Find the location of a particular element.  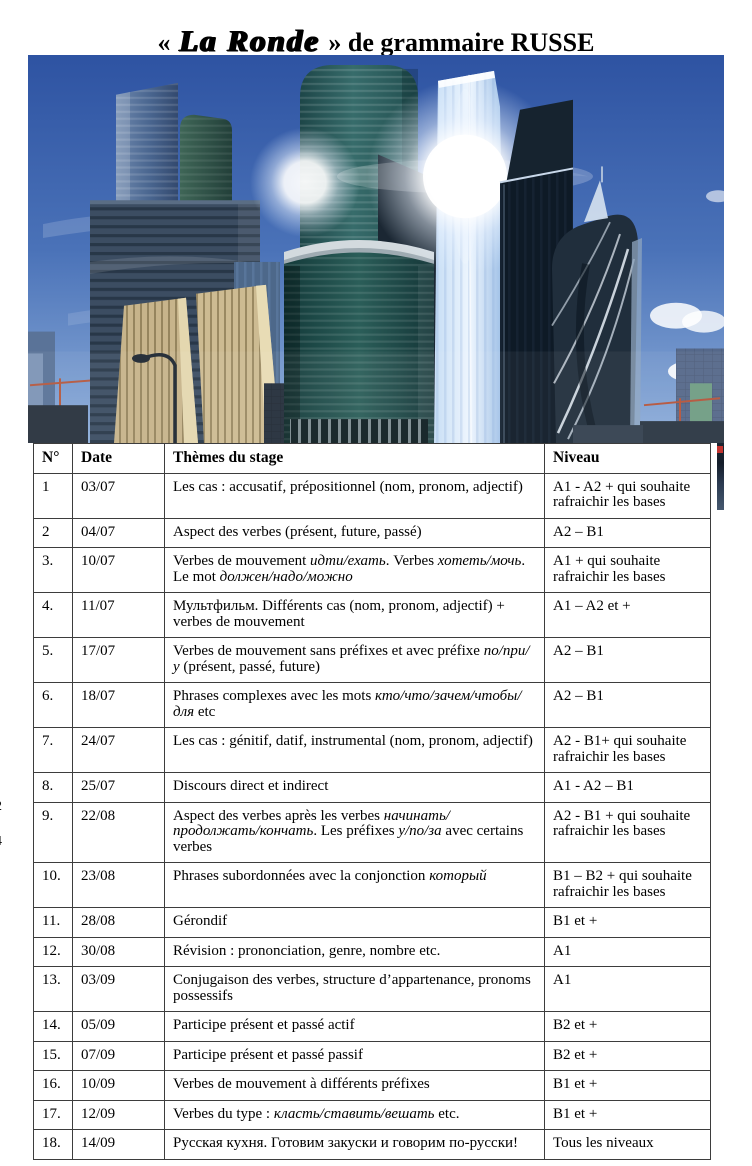

cell-date: 28/08 is located at coordinates (118, 922).